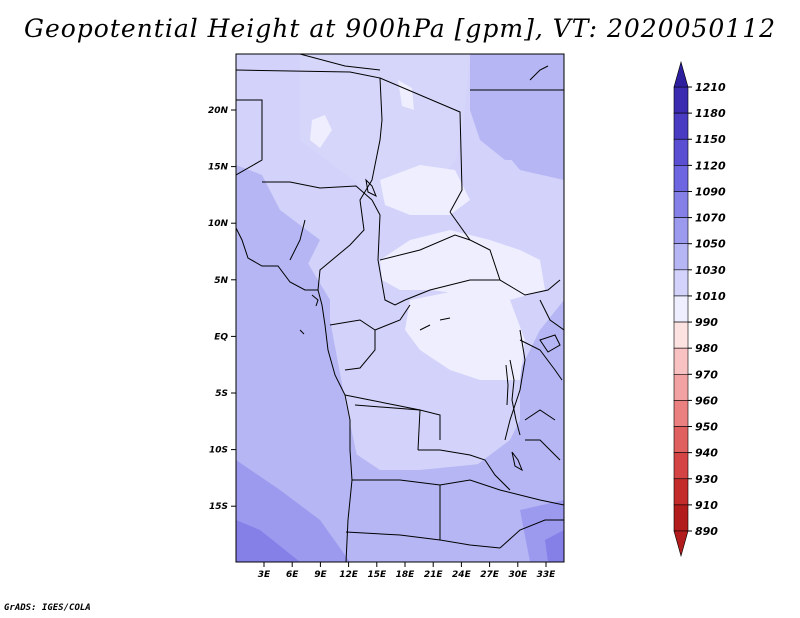 This screenshot has height=618, width=800. Describe the element at coordinates (710, 270) in the screenshot. I see `colorbar-label: 1030` at that location.